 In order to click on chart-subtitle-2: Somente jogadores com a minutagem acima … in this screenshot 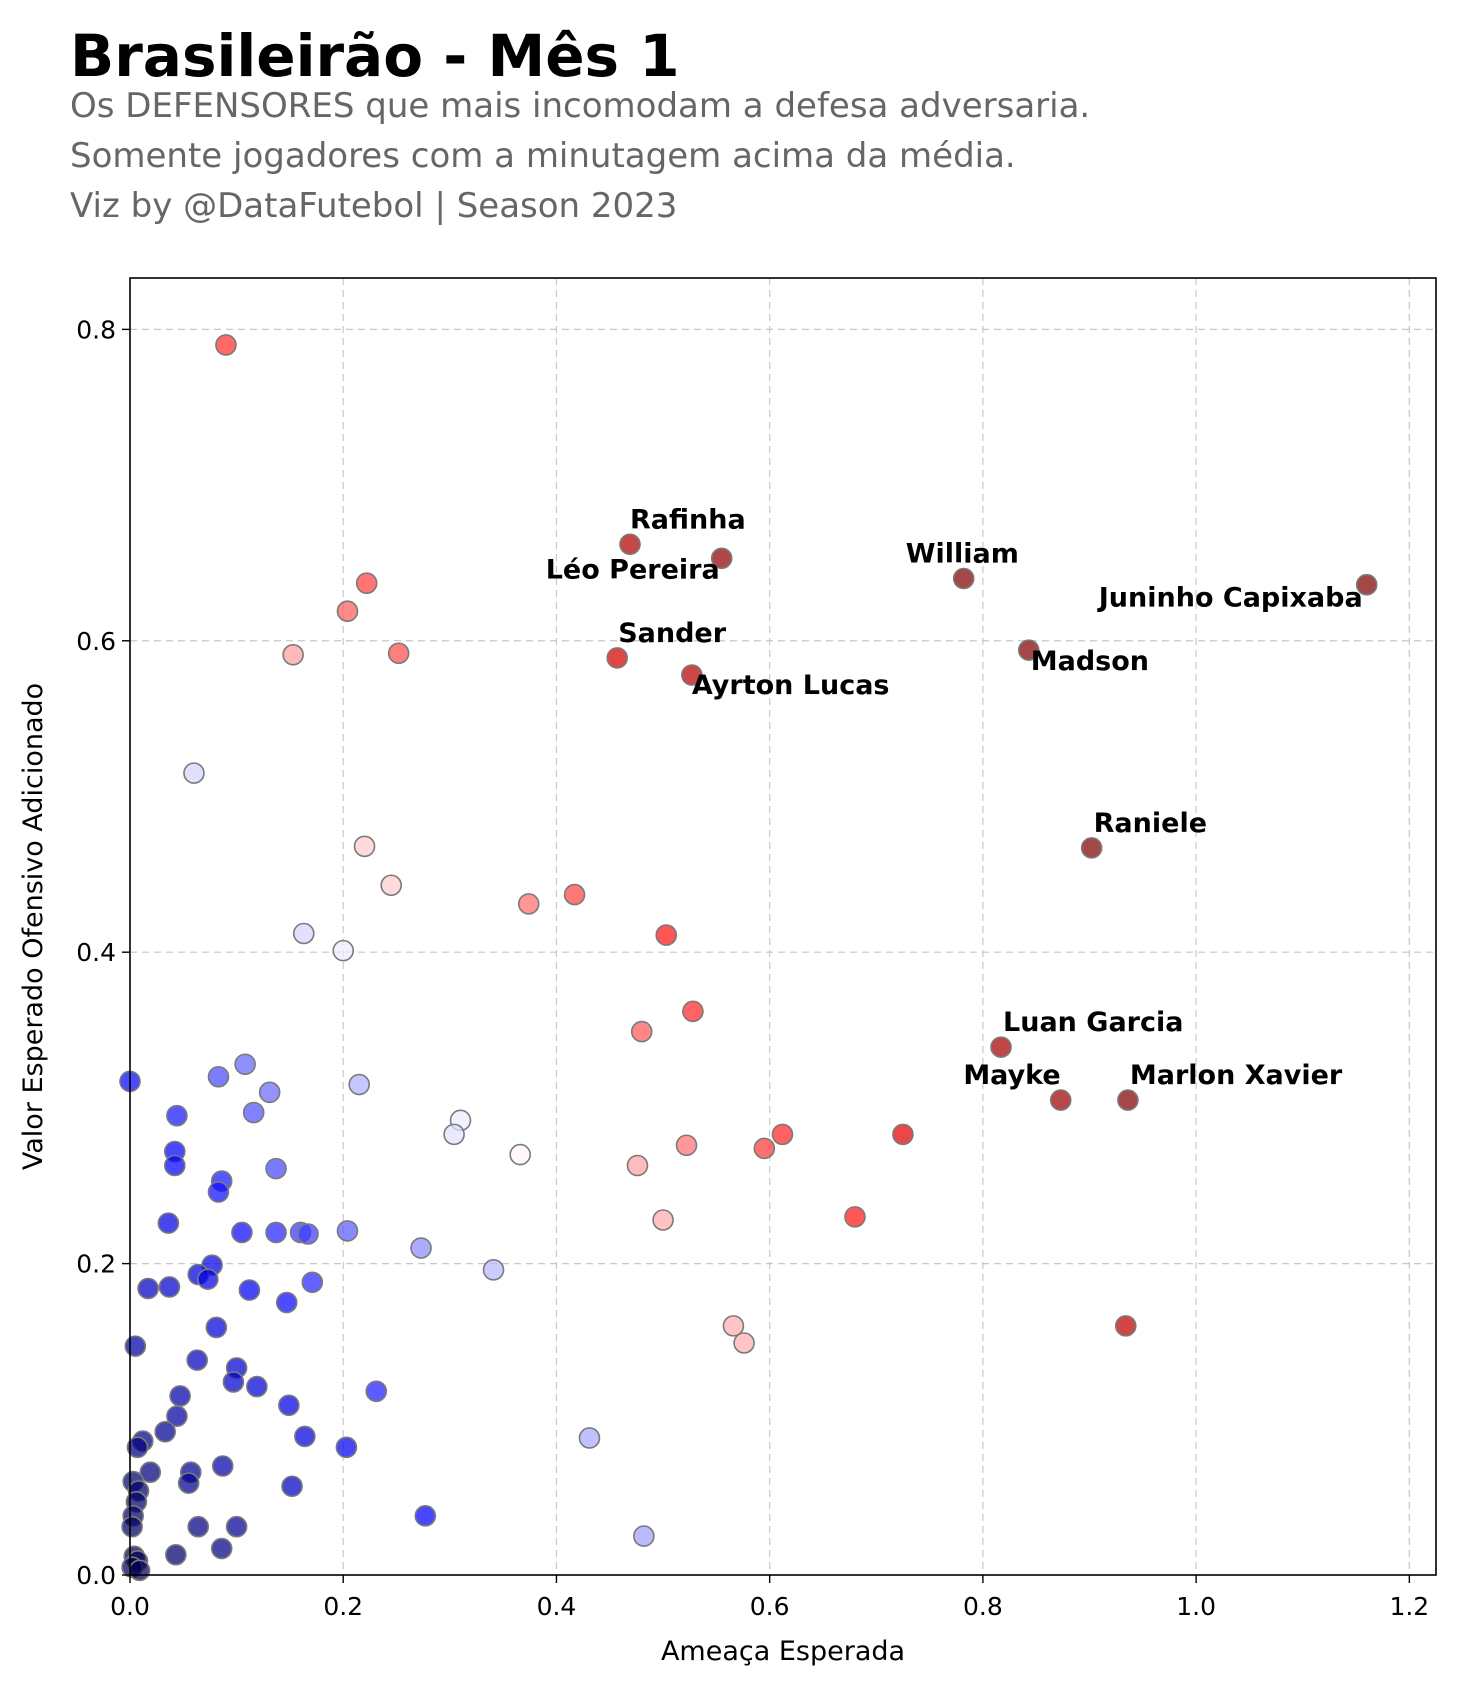, I will do `click(543, 156)`.